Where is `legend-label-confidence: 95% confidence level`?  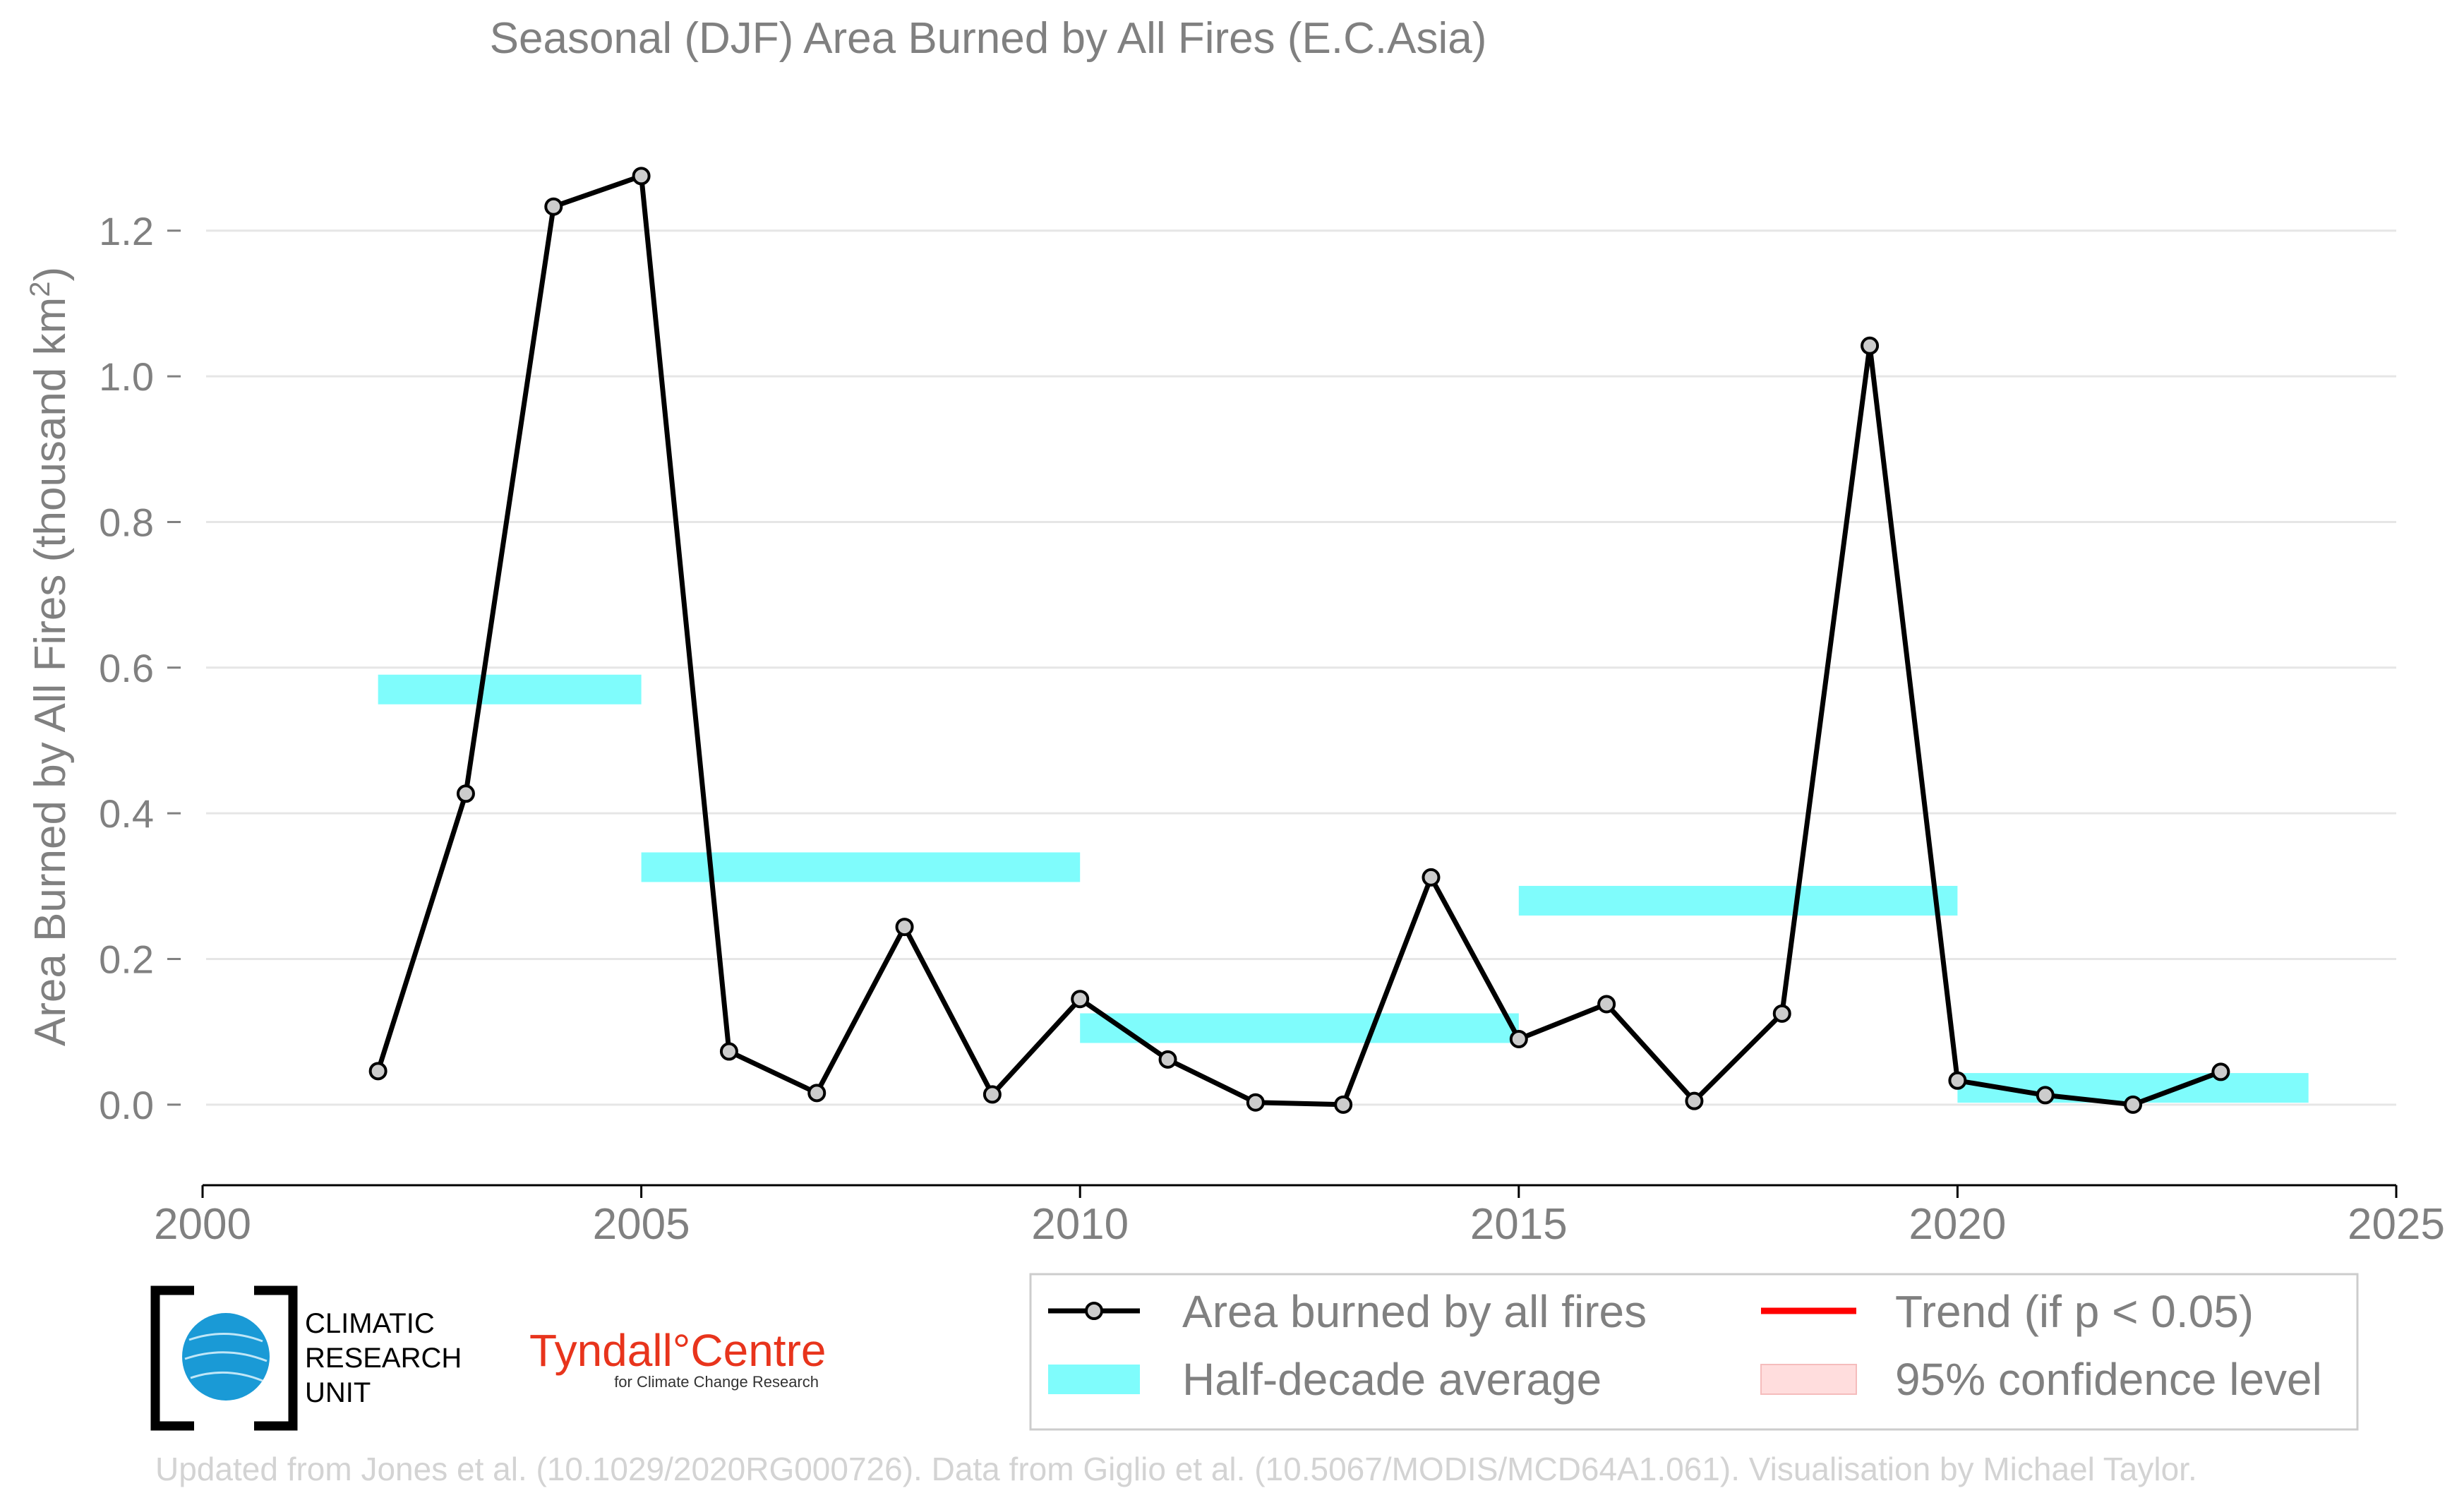 legend-label-confidence: 95% confidence level is located at coordinates (2108, 1379).